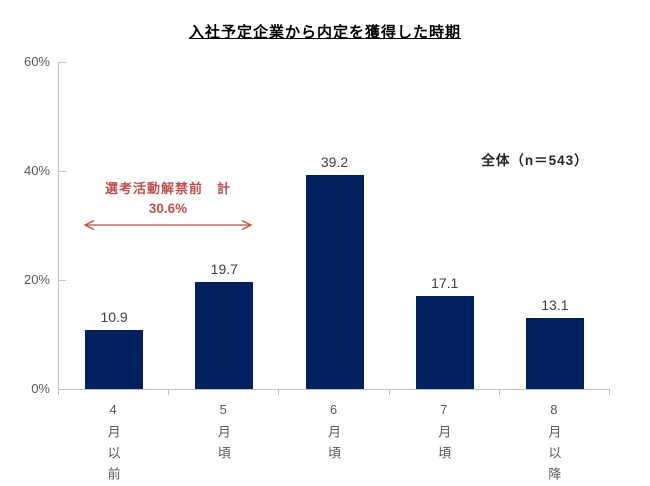 This screenshot has height=486, width=650. Describe the element at coordinates (324, 32) in the screenshot. I see `chart-title: 入社予定企業から内定を獲得した時期` at that location.